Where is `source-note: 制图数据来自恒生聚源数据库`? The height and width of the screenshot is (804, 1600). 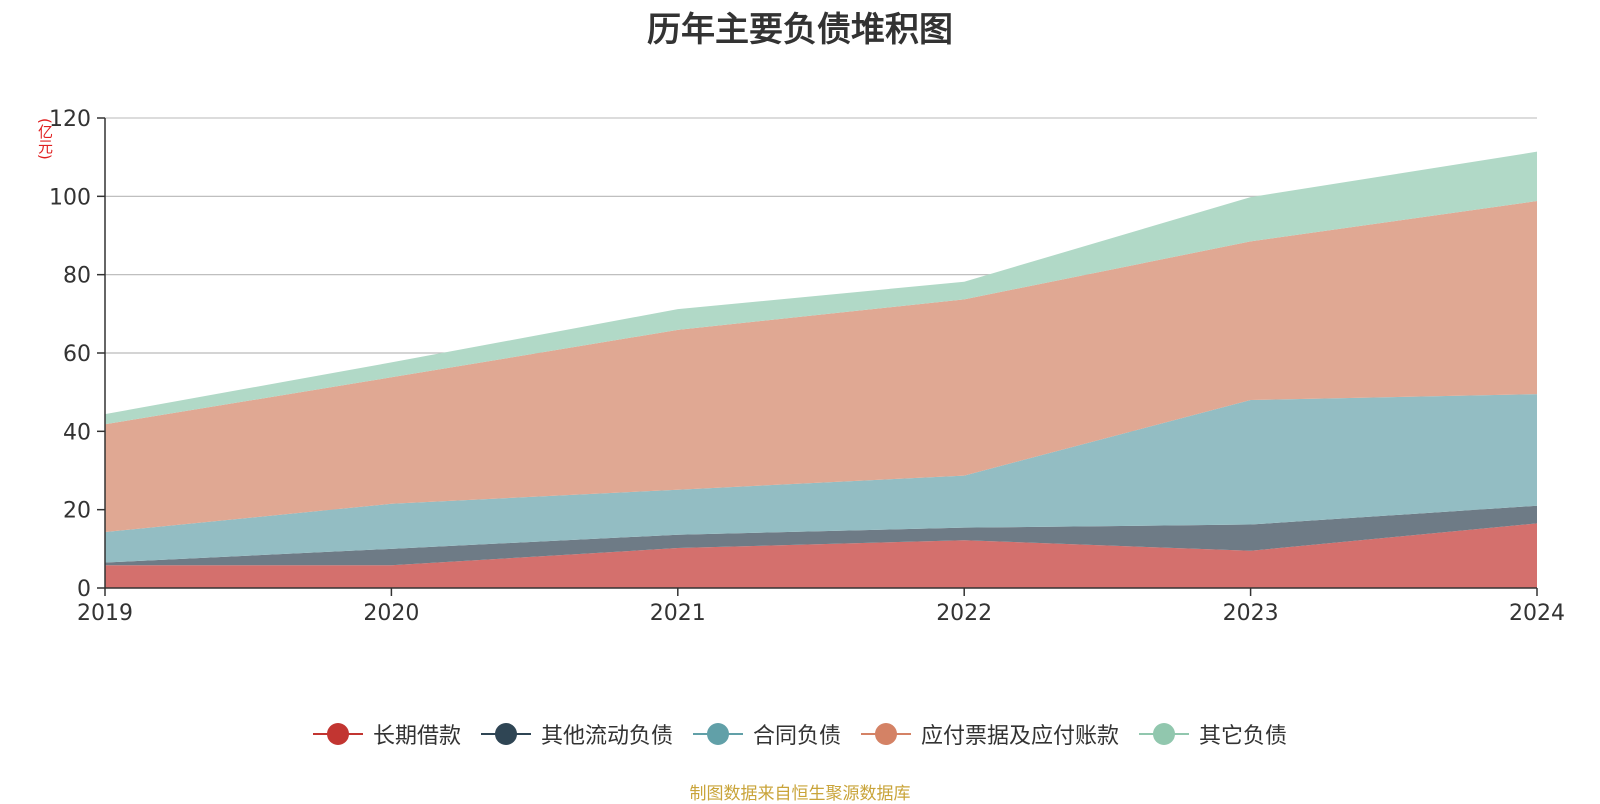
source-note: 制图数据来自恒生聚源数据库 is located at coordinates (800, 794).